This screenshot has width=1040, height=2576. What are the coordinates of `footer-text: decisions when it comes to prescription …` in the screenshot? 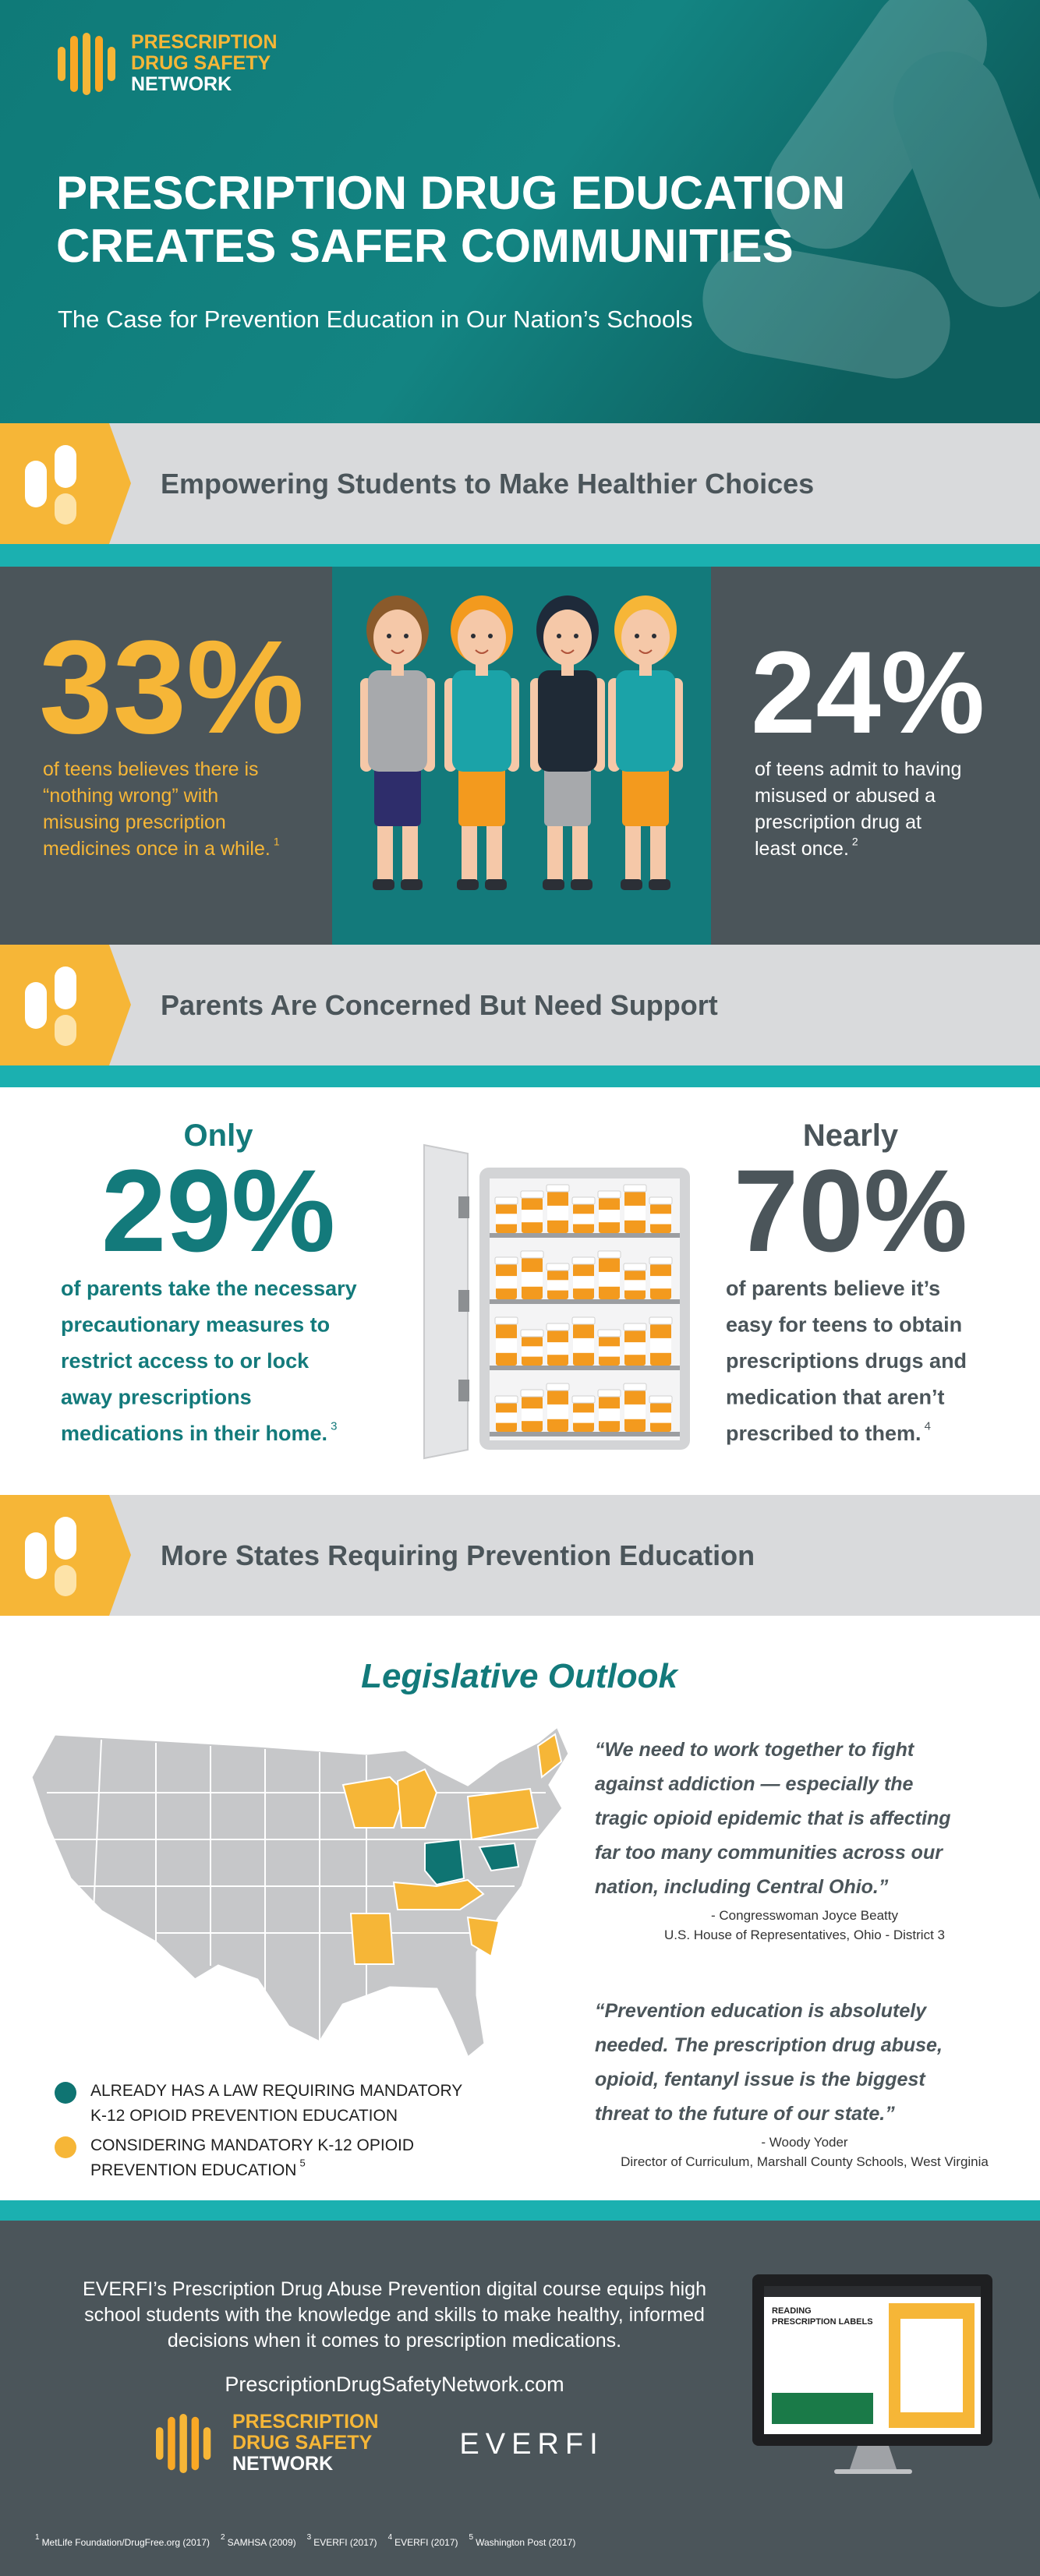 It's located at (394, 2341).